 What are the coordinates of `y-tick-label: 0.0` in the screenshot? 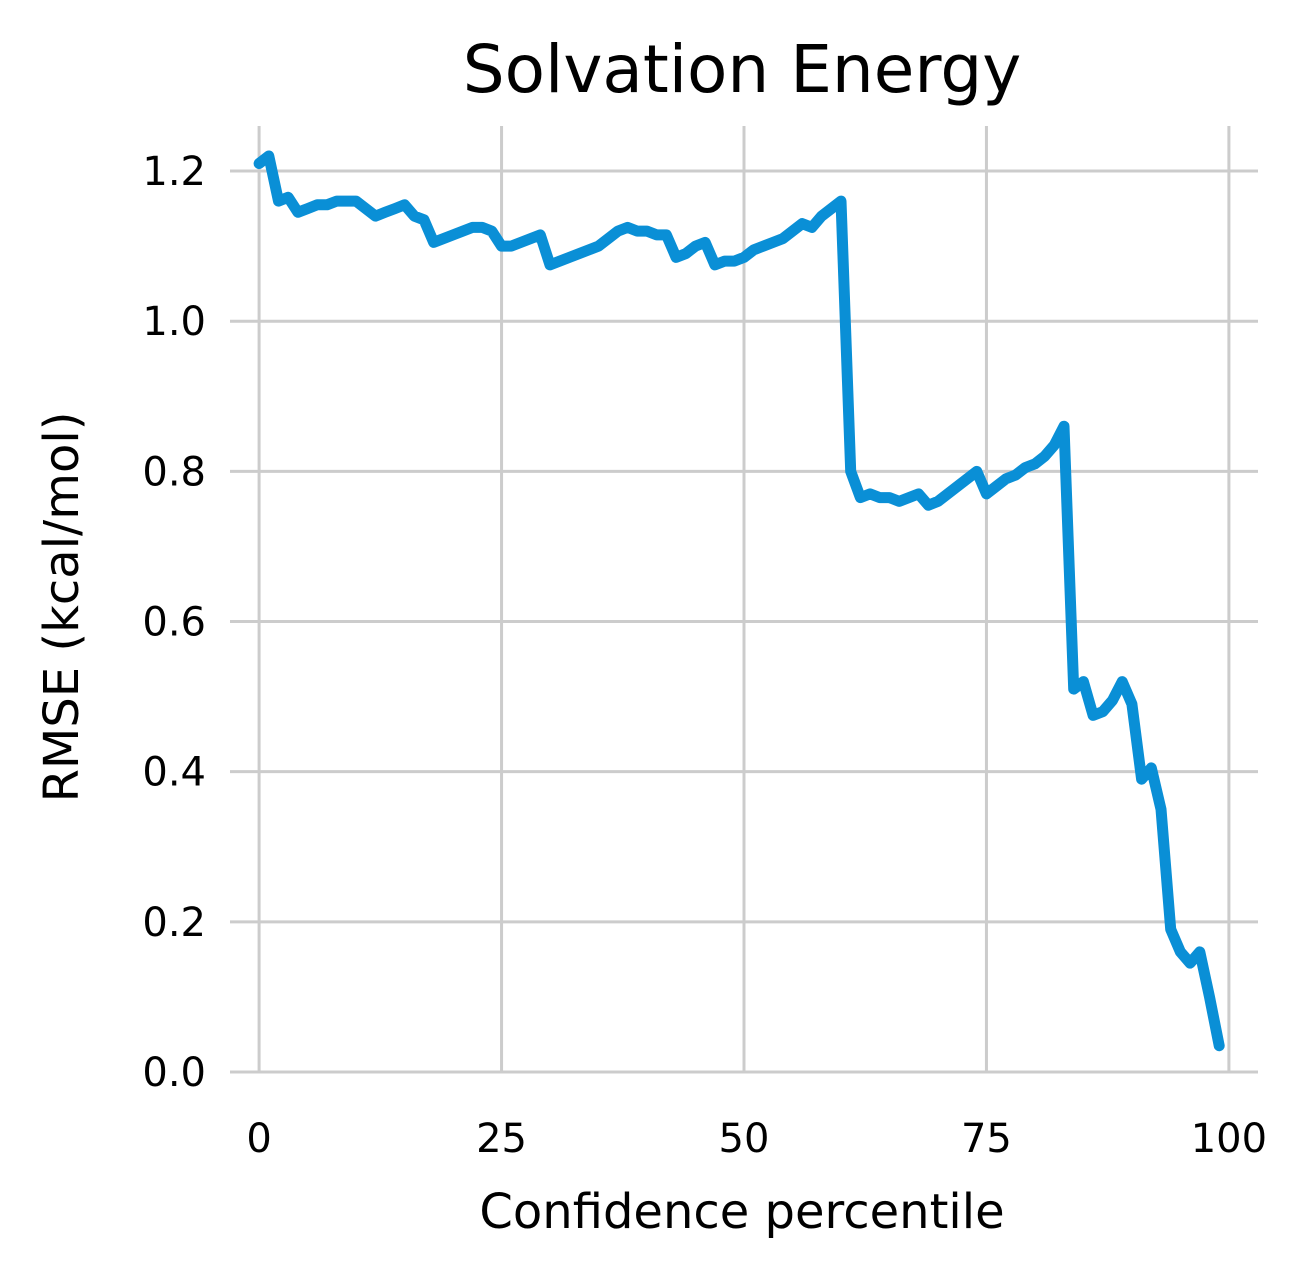 It's located at (174, 1073).